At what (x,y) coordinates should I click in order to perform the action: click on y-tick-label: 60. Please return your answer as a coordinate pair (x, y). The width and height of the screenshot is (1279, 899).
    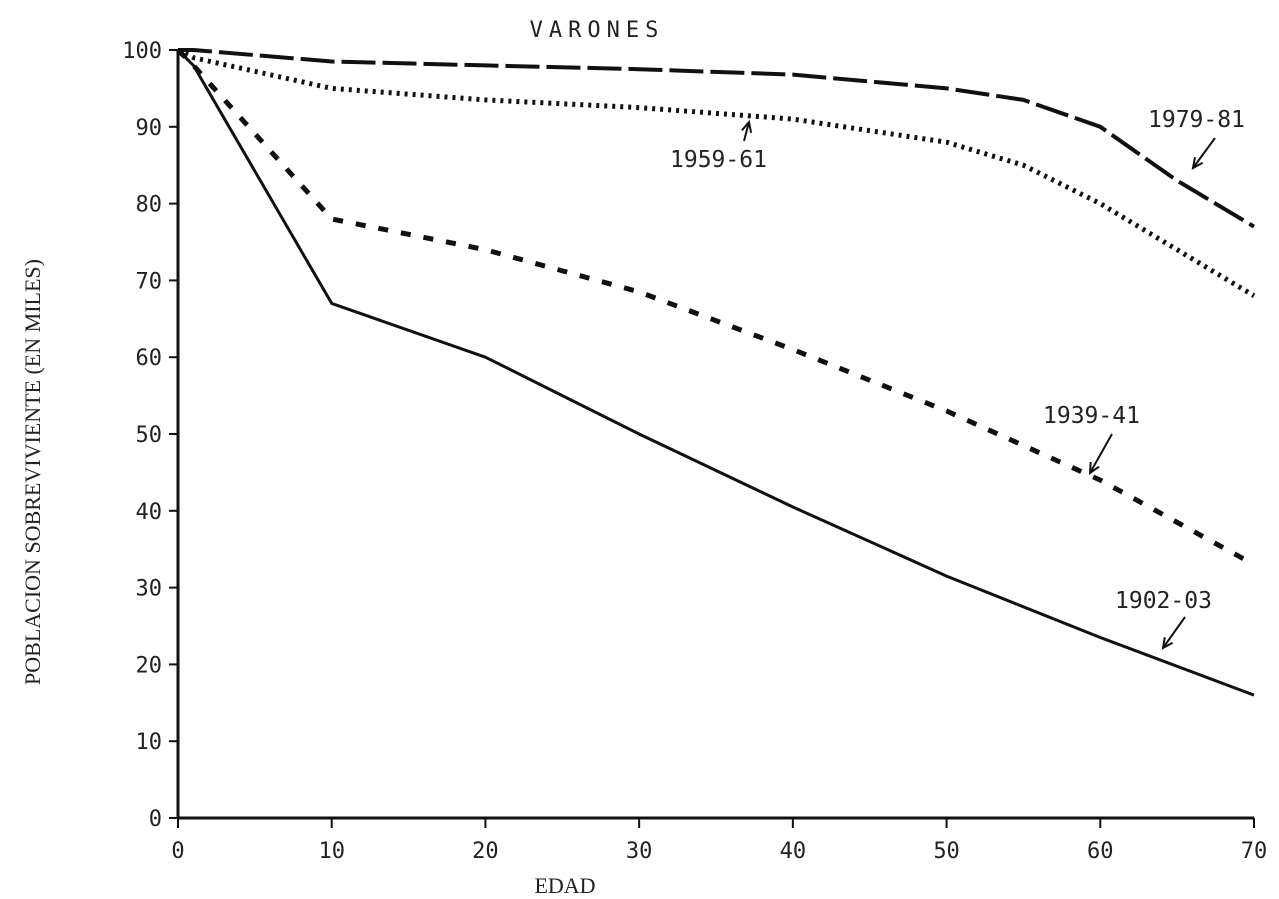
    Looking at the image, I should click on (149, 358).